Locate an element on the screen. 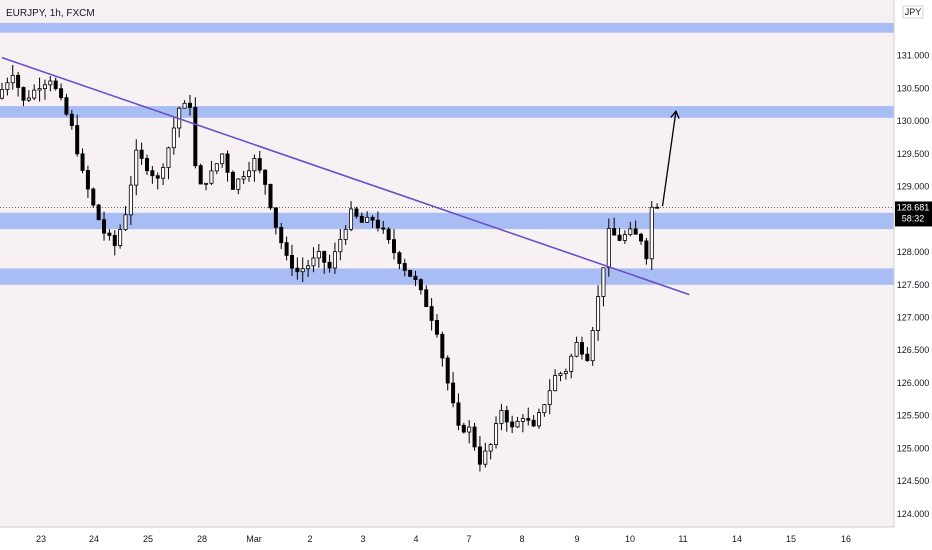  projection-arrow is located at coordinates (670, 158).